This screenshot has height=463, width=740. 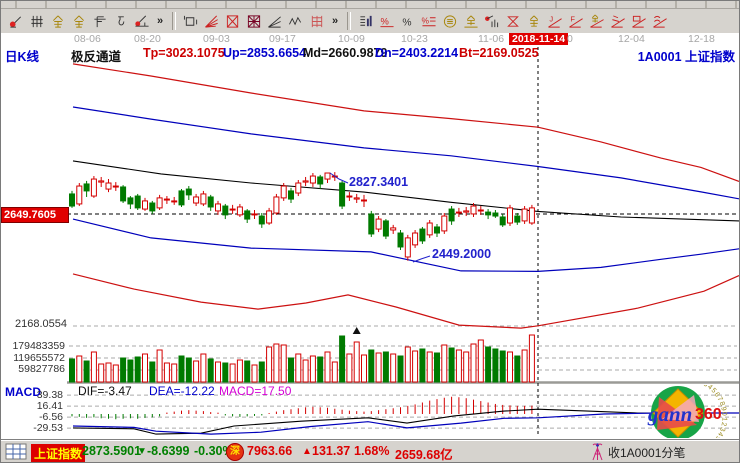 What do you see at coordinates (570, 39) in the screenshot?
I see `date-label: 0` at bounding box center [570, 39].